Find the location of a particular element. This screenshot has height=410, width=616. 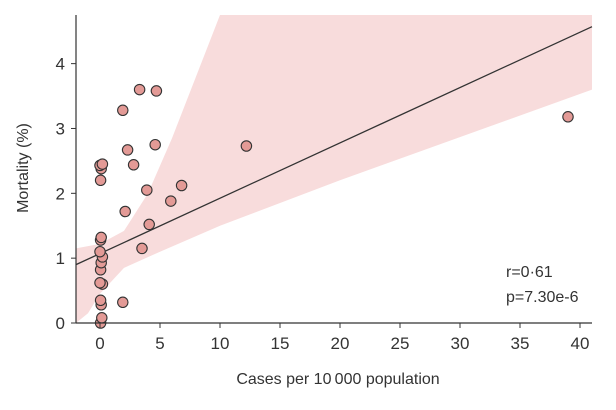

x-tick-label: 0 is located at coordinates (99, 343).